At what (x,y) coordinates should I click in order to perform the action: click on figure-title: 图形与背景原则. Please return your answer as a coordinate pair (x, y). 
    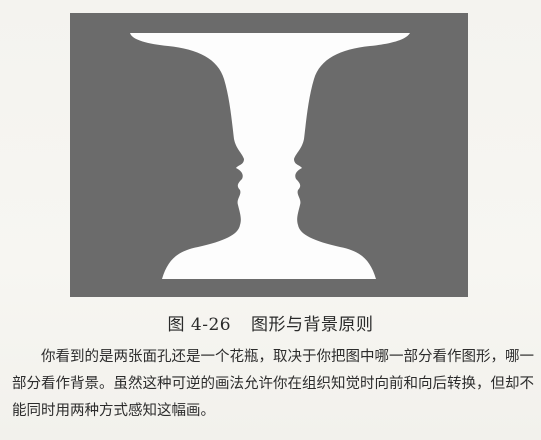
    Looking at the image, I should click on (312, 325).